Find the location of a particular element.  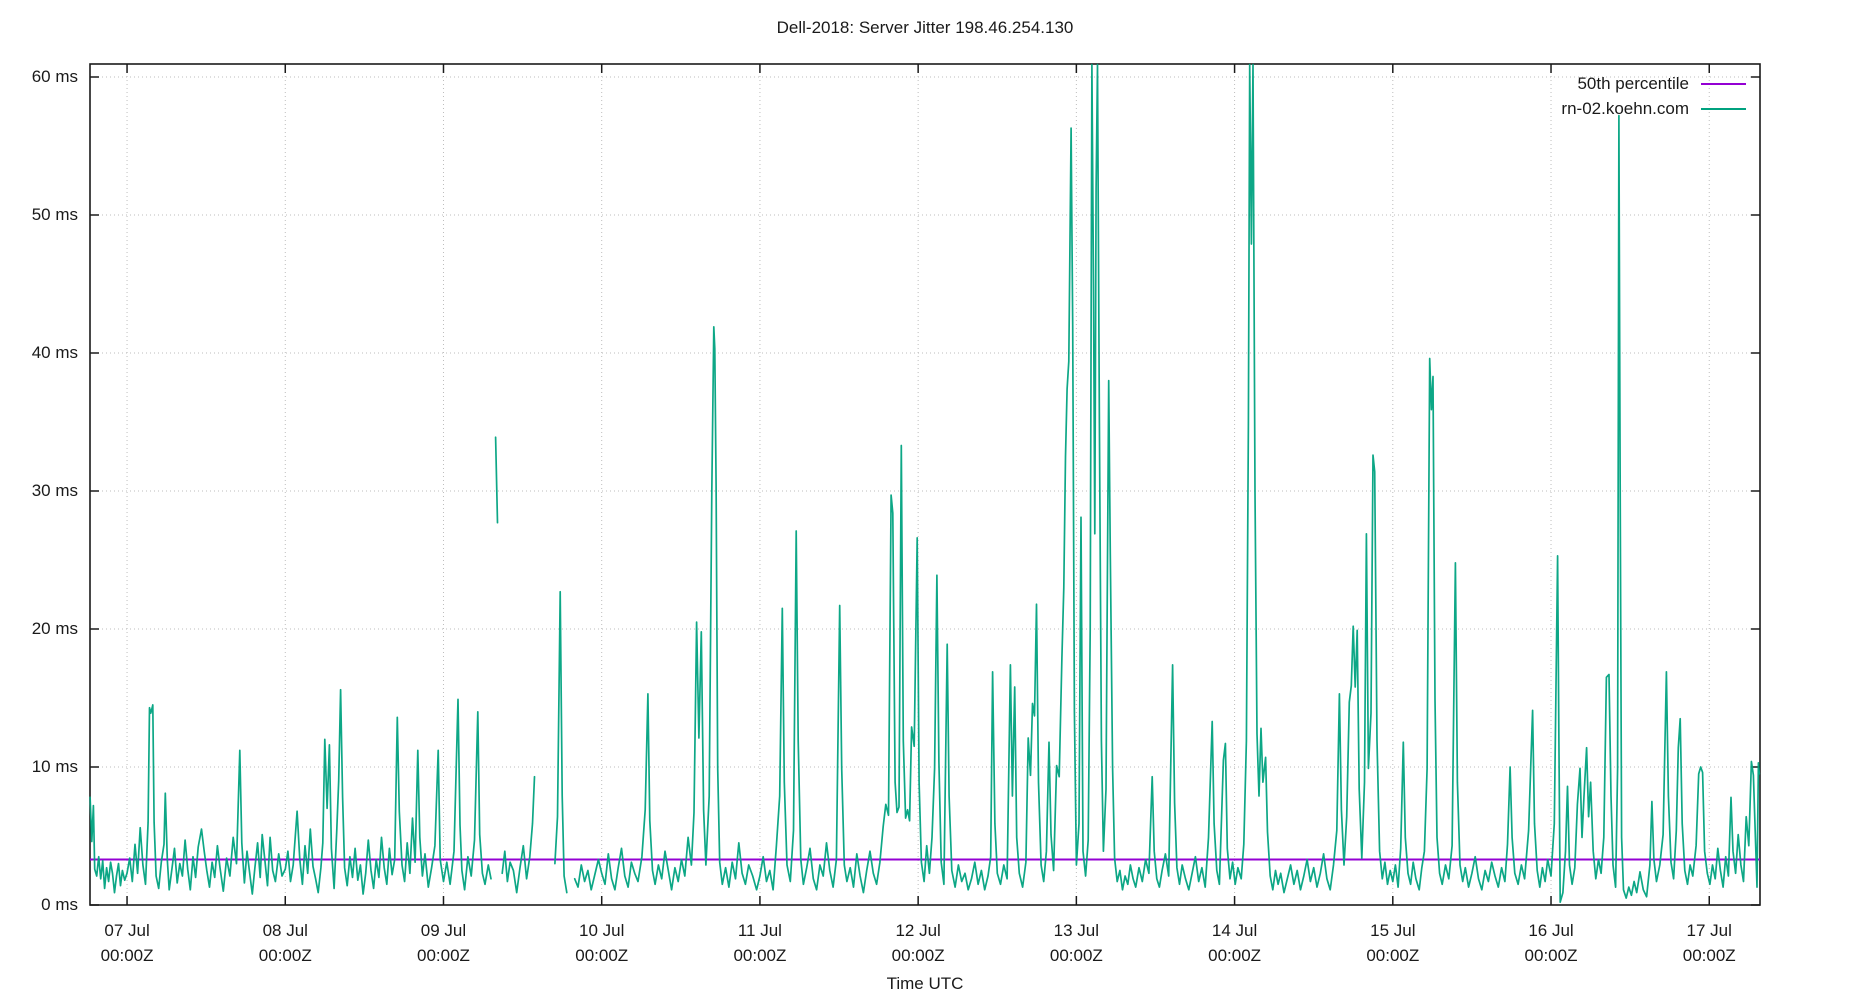

x-tick-label: 17 Jul 00:00Z is located at coordinates (1709, 943).